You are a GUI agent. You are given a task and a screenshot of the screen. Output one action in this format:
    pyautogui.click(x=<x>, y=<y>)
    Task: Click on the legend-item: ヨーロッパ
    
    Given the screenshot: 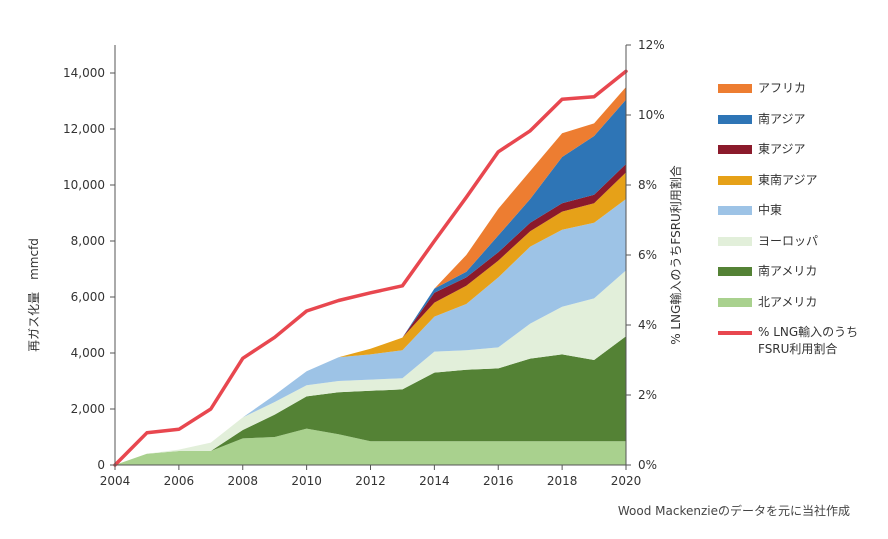 What is the action you would take?
    pyautogui.click(x=803, y=248)
    